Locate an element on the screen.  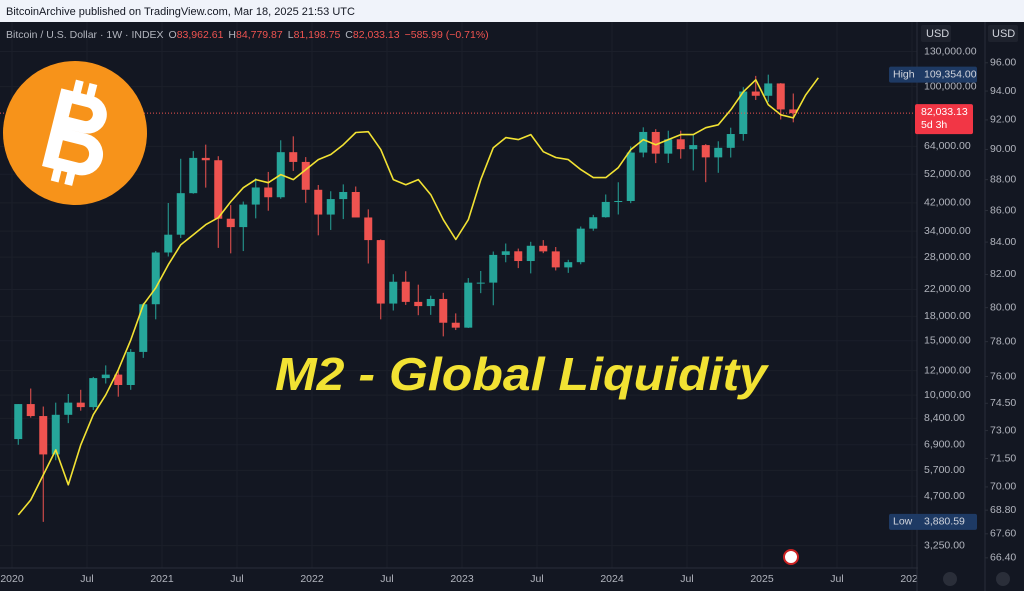
y-tick-label: 18,000.00 is located at coordinates (947, 316).